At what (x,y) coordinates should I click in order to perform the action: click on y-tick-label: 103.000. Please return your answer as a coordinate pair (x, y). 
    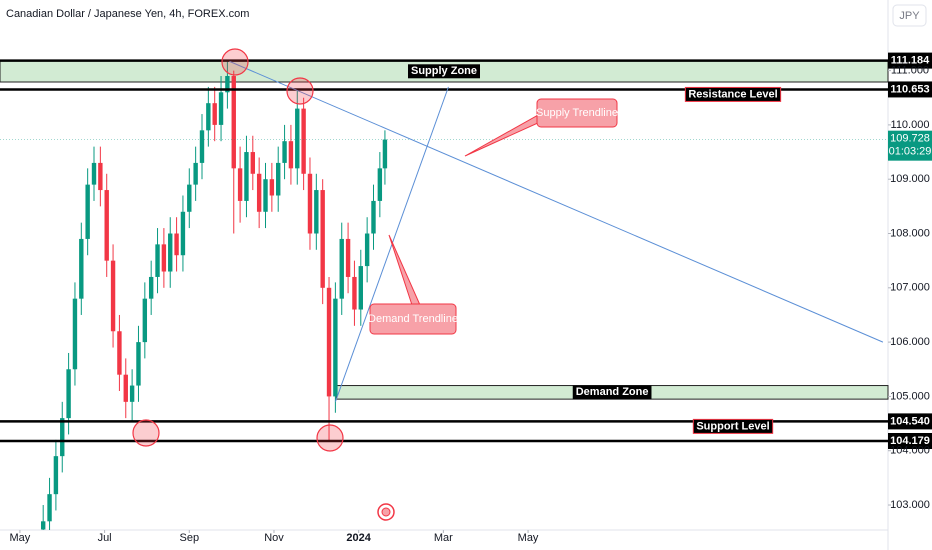
    Looking at the image, I should click on (910, 505).